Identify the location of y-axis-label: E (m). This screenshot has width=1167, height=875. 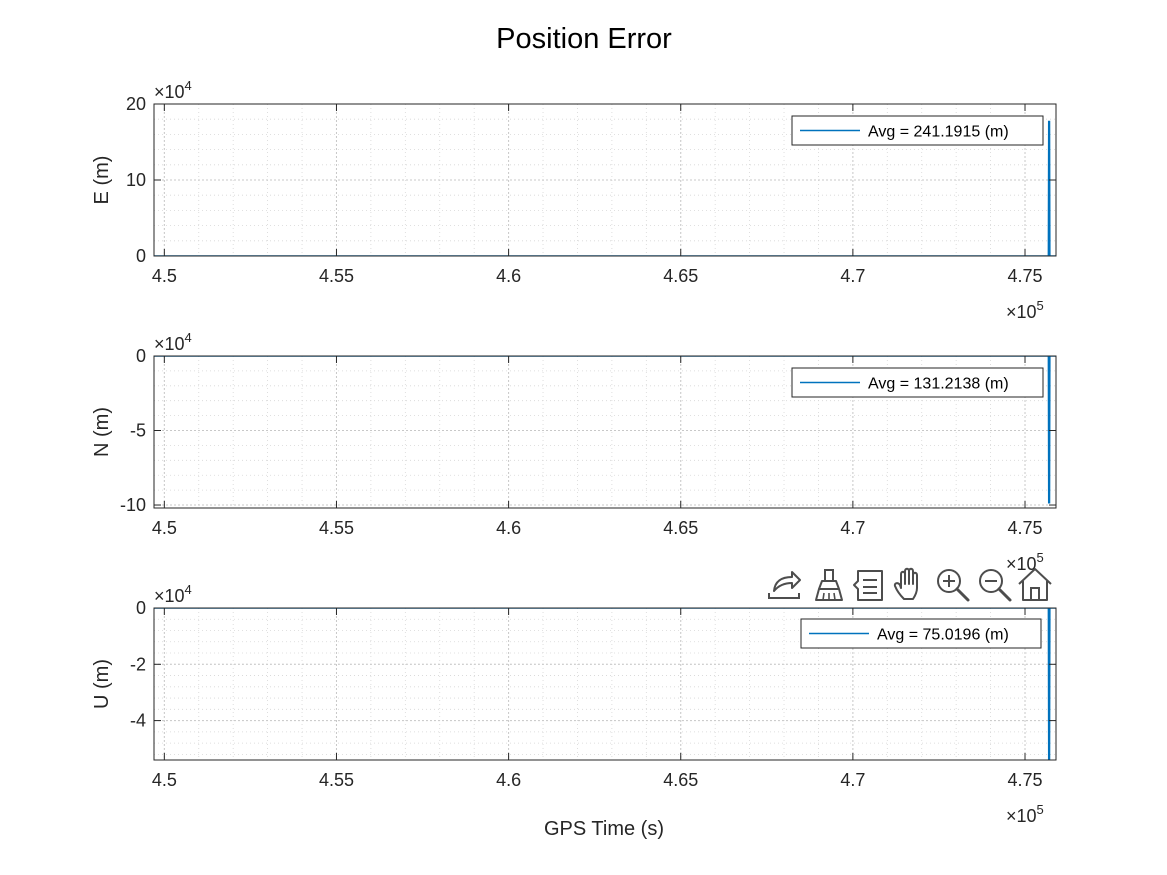
(102, 180).